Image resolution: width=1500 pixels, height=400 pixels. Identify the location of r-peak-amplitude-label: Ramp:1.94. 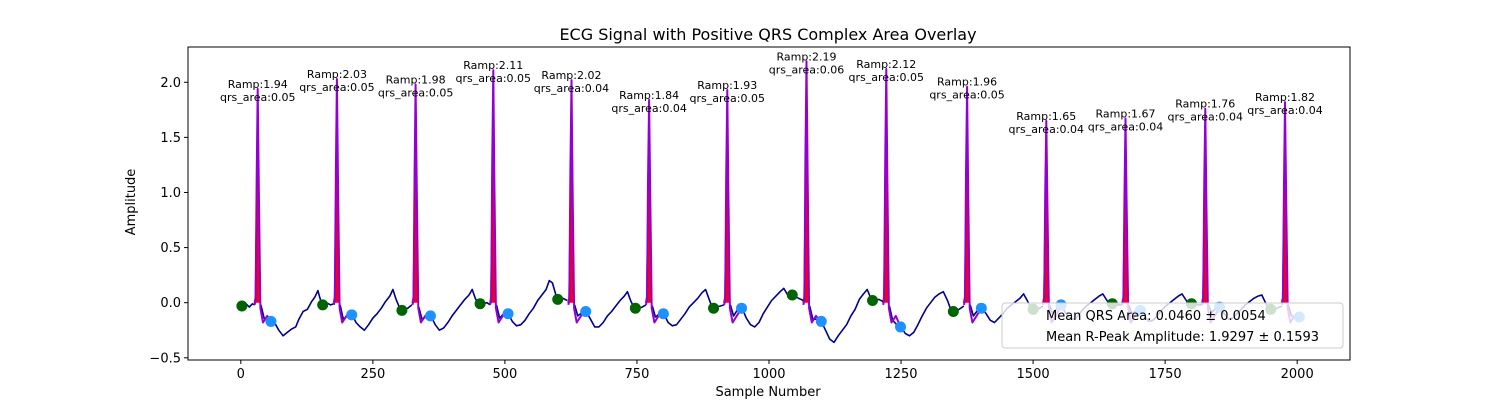
(258, 84).